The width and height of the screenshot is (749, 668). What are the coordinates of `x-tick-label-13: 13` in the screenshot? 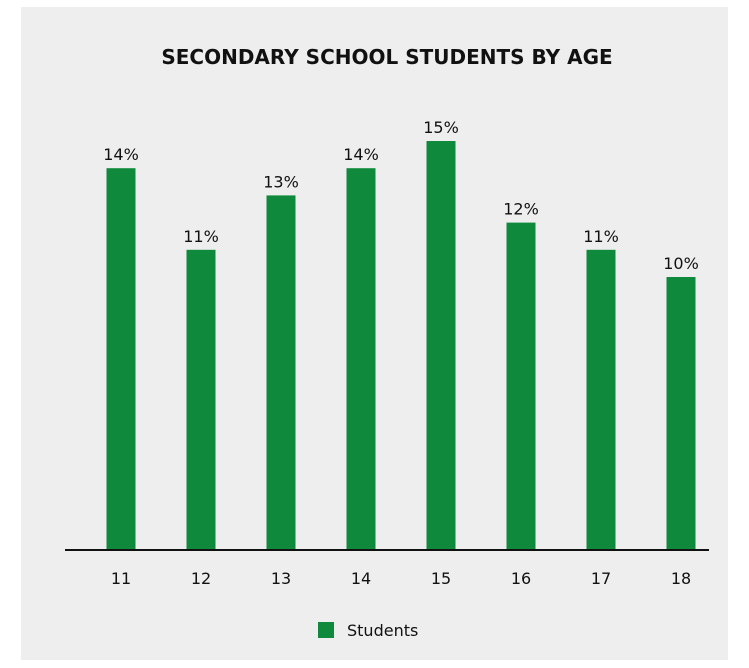 It's located at (281, 578).